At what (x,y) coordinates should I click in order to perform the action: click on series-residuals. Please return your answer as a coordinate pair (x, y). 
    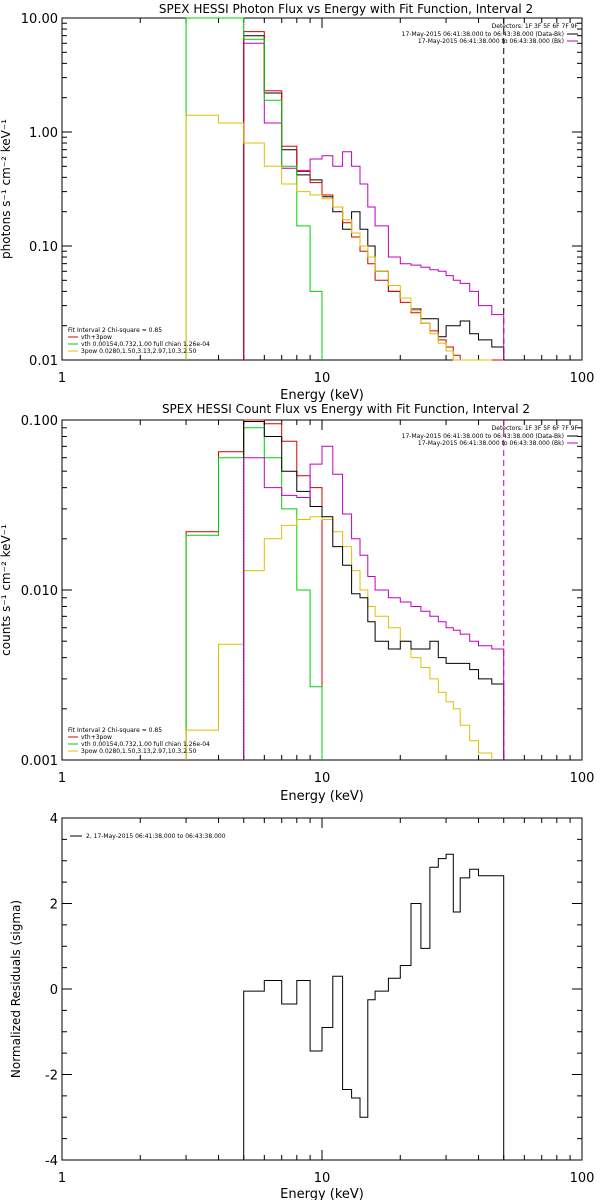
    Looking at the image, I should click on (374, 1006).